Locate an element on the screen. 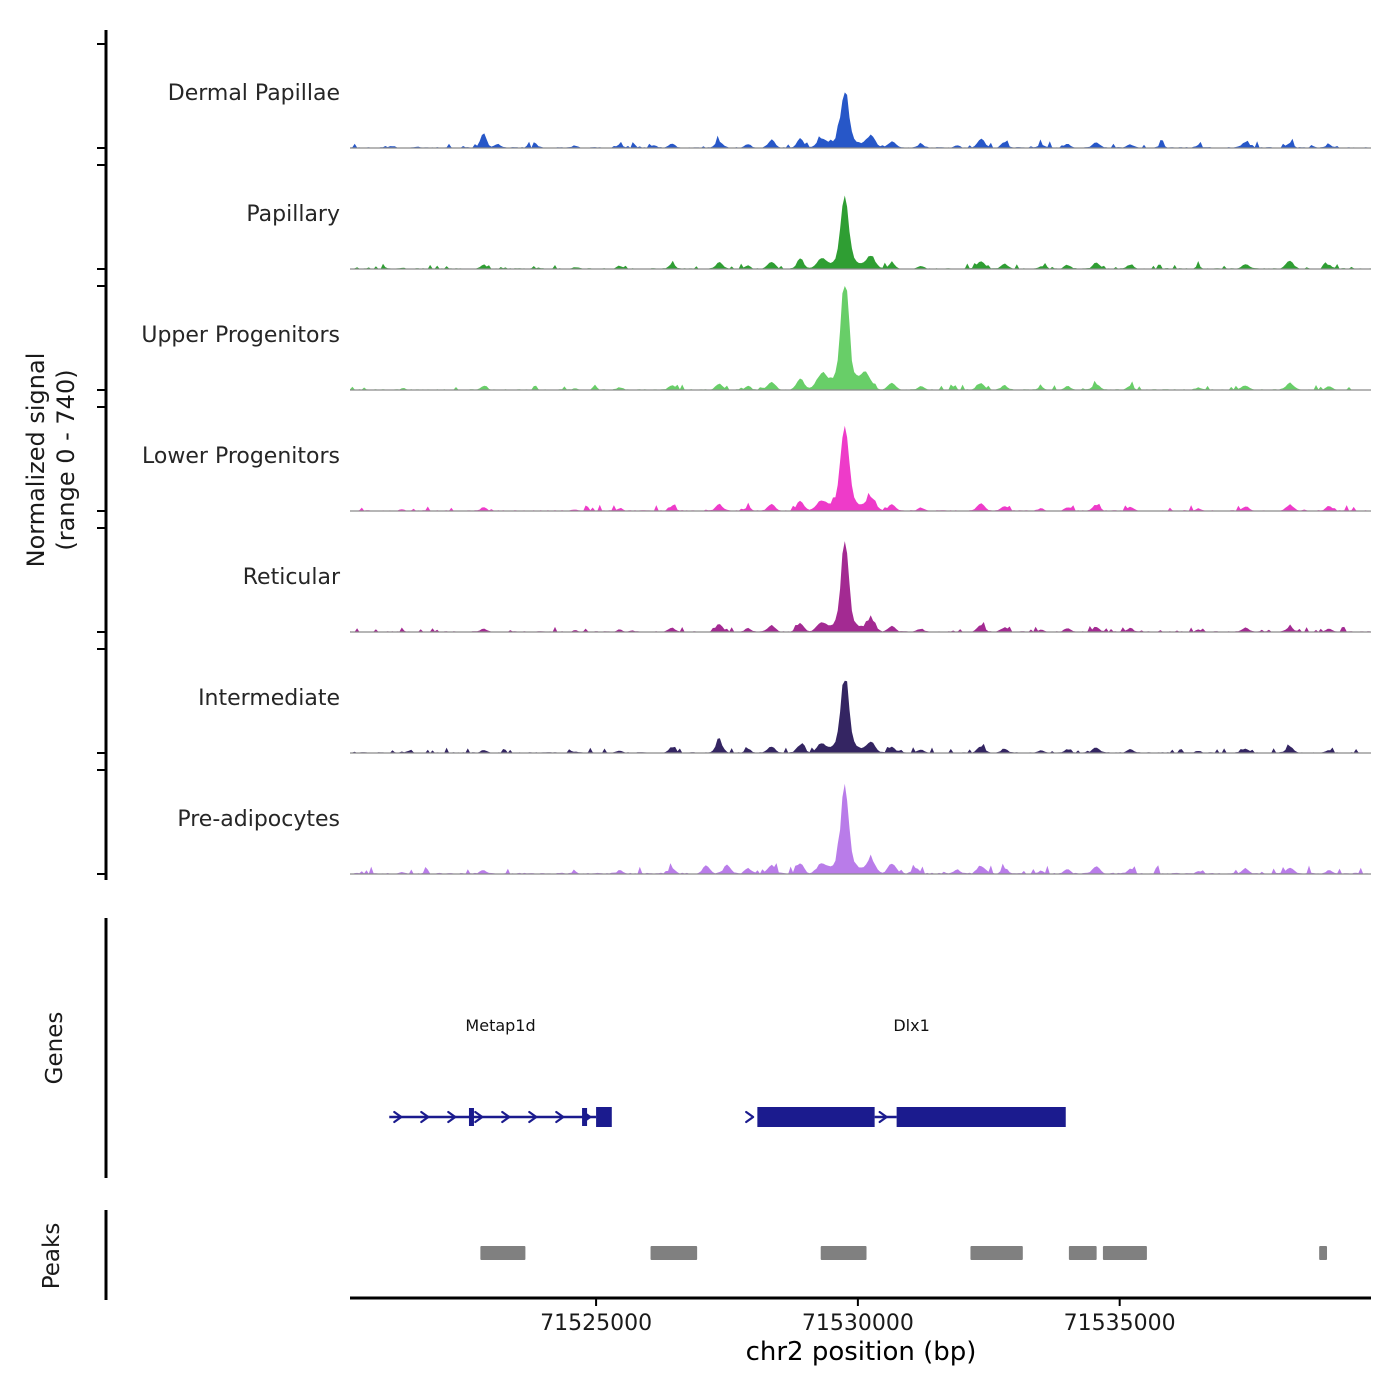 This screenshot has height=1400, width=1400. x-tick-label: 71525000 is located at coordinates (596, 1323).